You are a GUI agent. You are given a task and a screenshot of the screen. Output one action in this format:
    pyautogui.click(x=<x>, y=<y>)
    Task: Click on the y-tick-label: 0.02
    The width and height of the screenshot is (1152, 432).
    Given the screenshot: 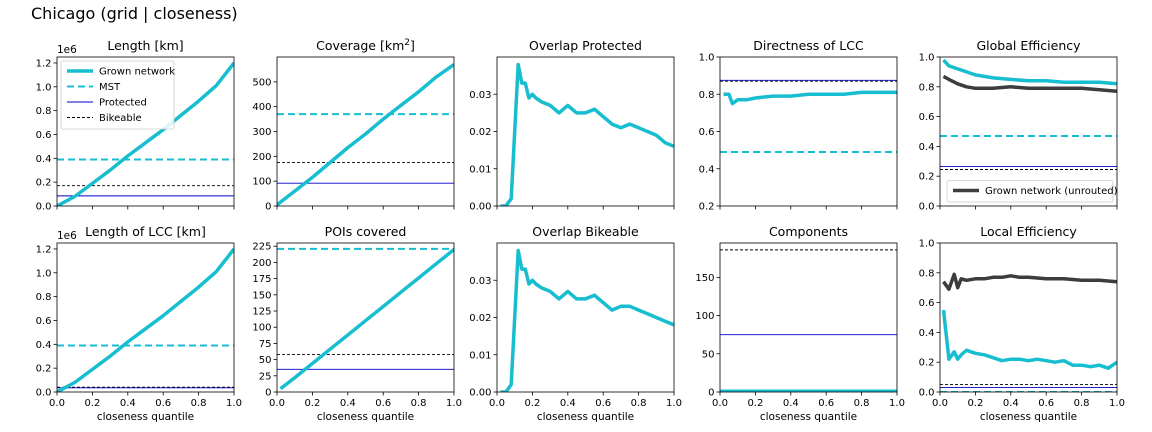 What is the action you would take?
    pyautogui.click(x=480, y=318)
    